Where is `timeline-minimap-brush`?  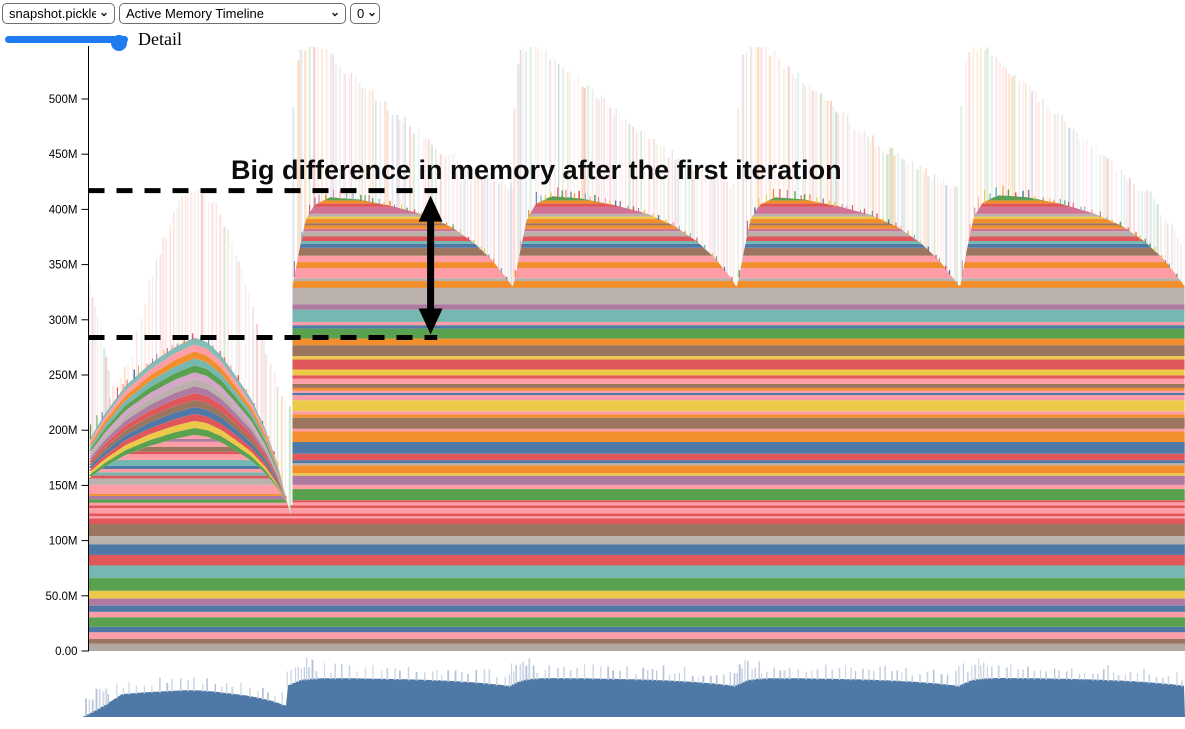 timeline-minimap-brush is located at coordinates (633, 687).